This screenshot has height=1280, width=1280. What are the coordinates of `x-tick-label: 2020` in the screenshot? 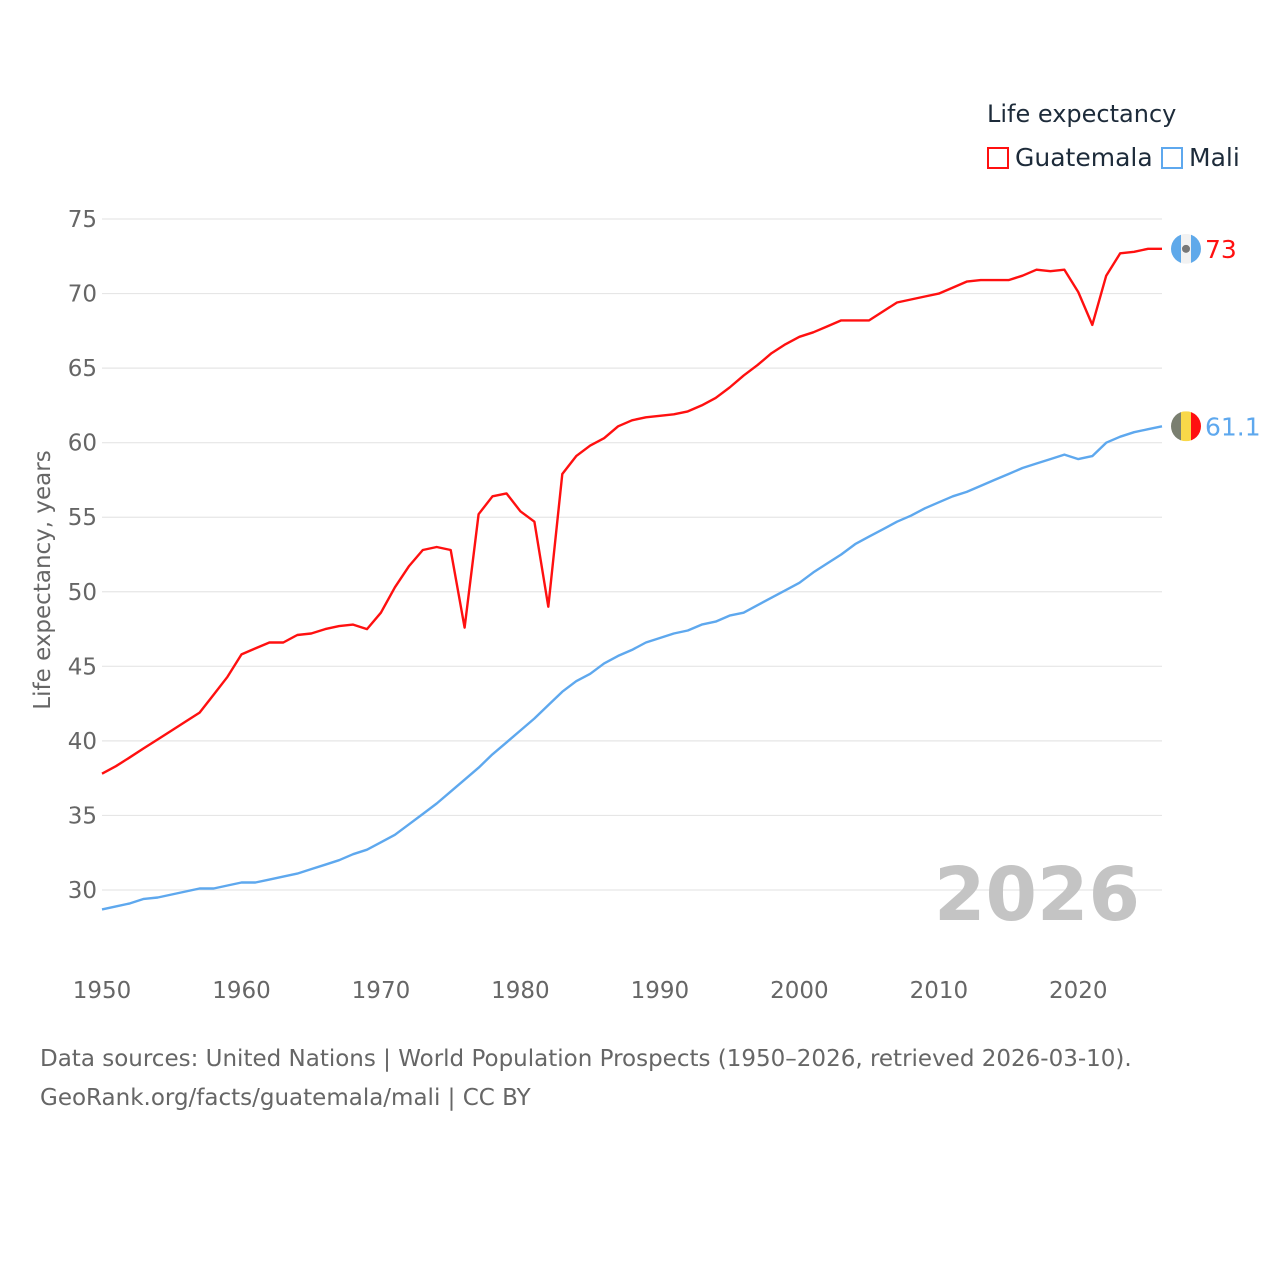 It's located at (1078, 991).